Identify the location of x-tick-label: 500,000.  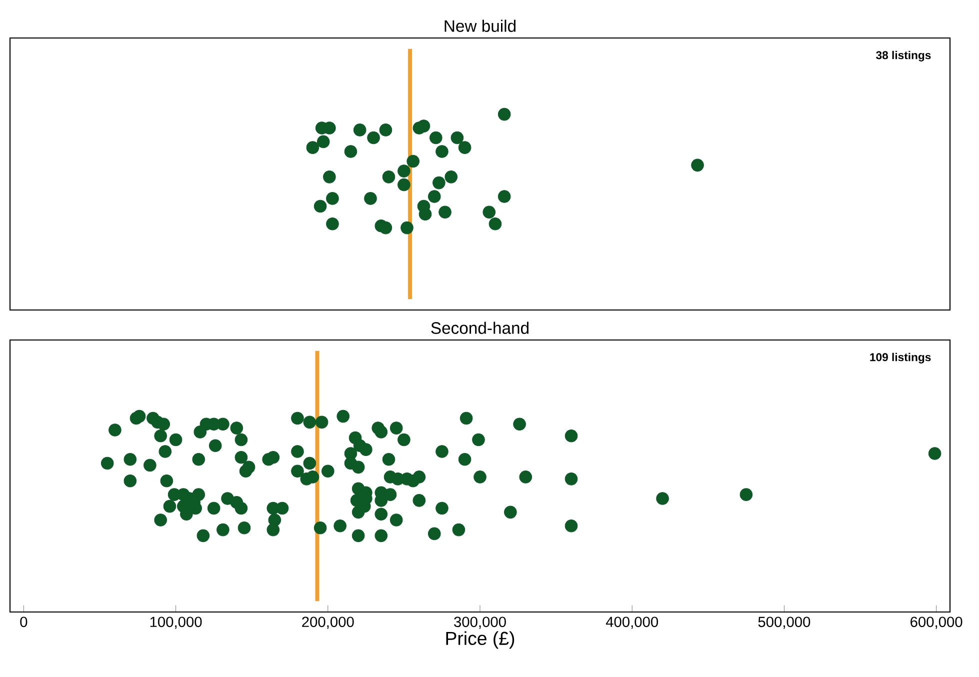
(784, 622).